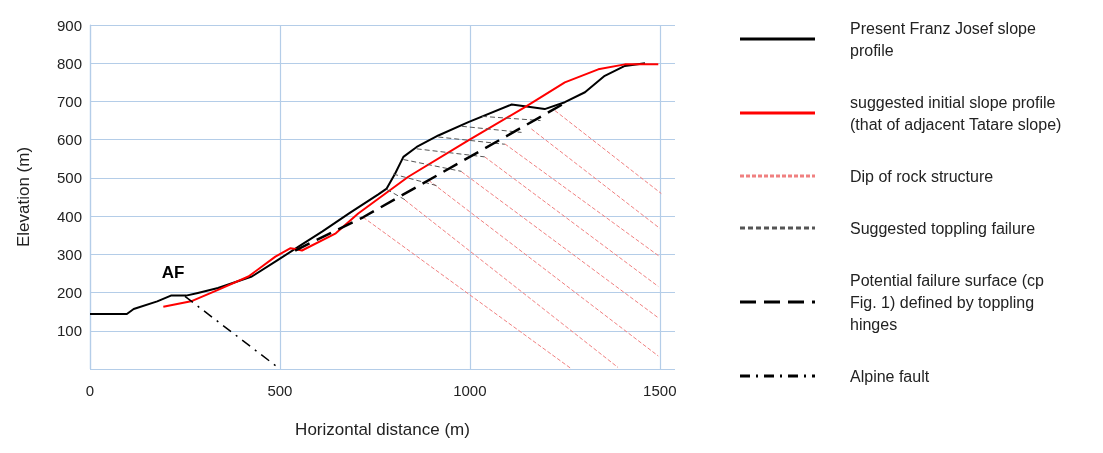  I want to click on x-tick-label: 1000, so click(470, 390).